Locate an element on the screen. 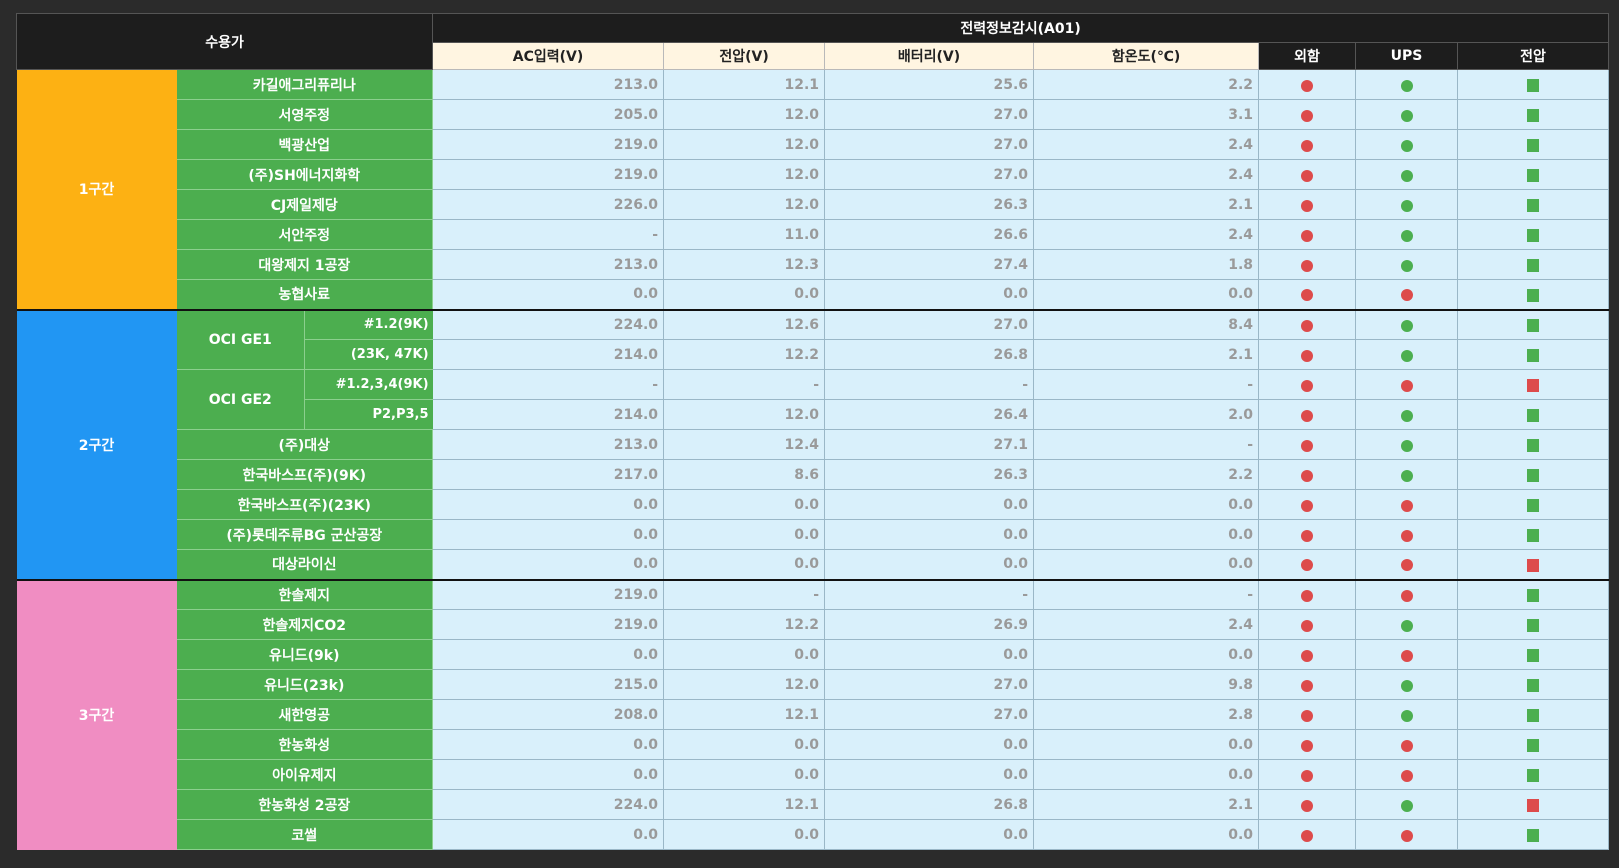 The image size is (1619, 868). temperature-value: 2.8 is located at coordinates (1146, 714).